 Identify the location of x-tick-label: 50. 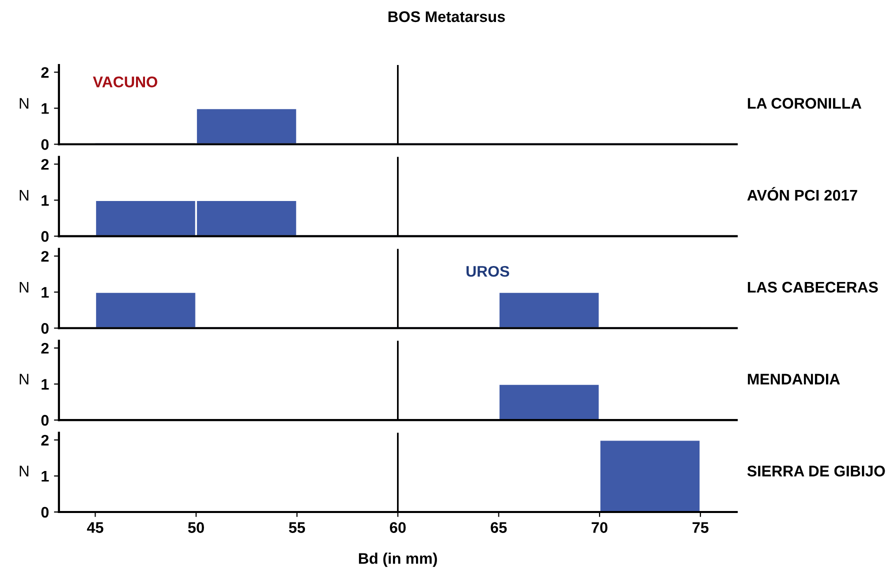
(196, 527).